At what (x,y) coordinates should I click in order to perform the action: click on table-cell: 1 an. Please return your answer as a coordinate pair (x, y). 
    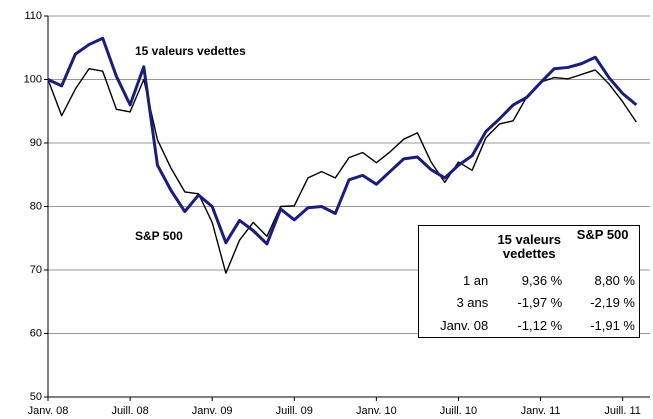
    Looking at the image, I should click on (475, 280).